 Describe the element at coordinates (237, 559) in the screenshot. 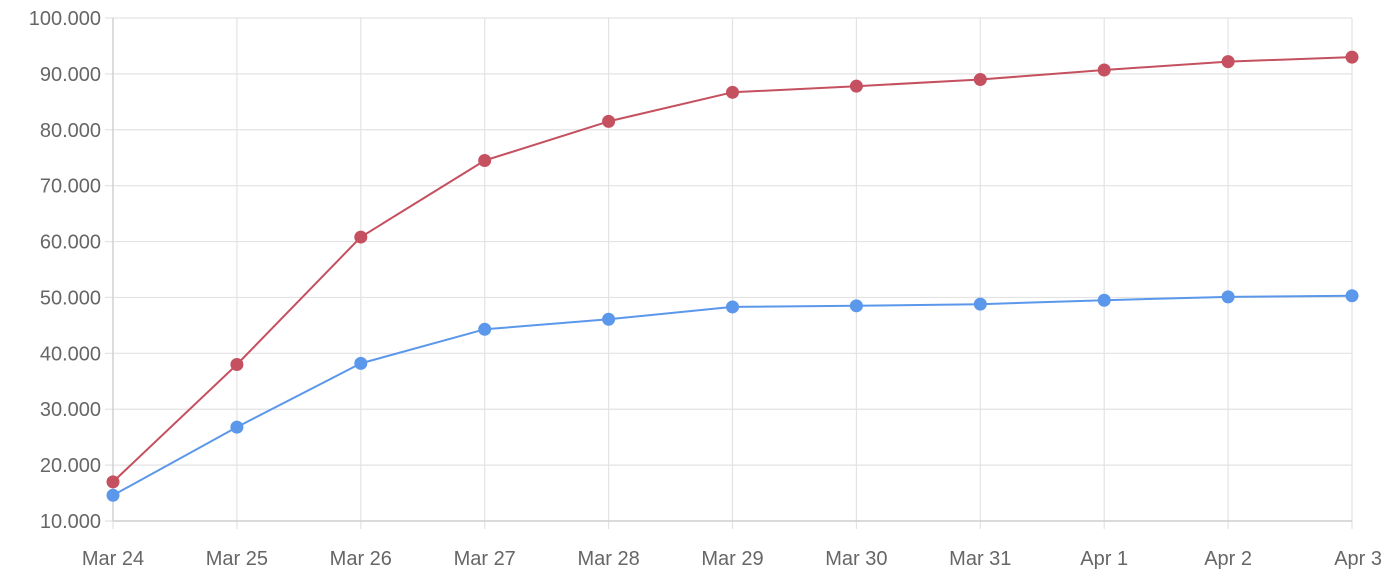

I see `x-tick-label: Mar 25` at that location.